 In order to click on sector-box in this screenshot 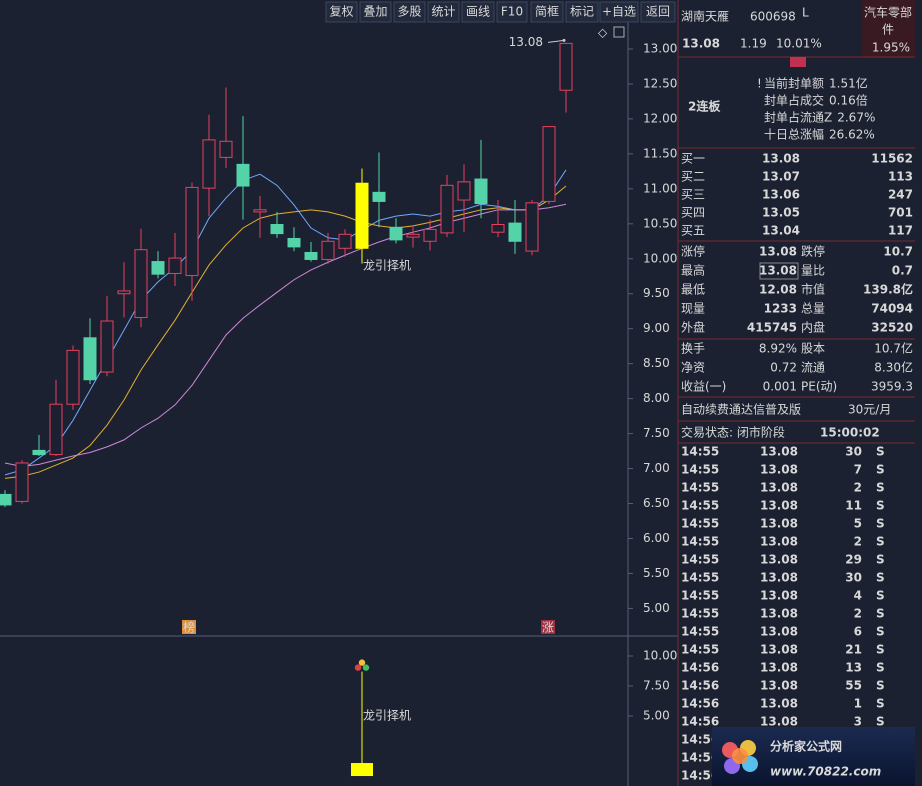, I will do `click(888, 28)`.